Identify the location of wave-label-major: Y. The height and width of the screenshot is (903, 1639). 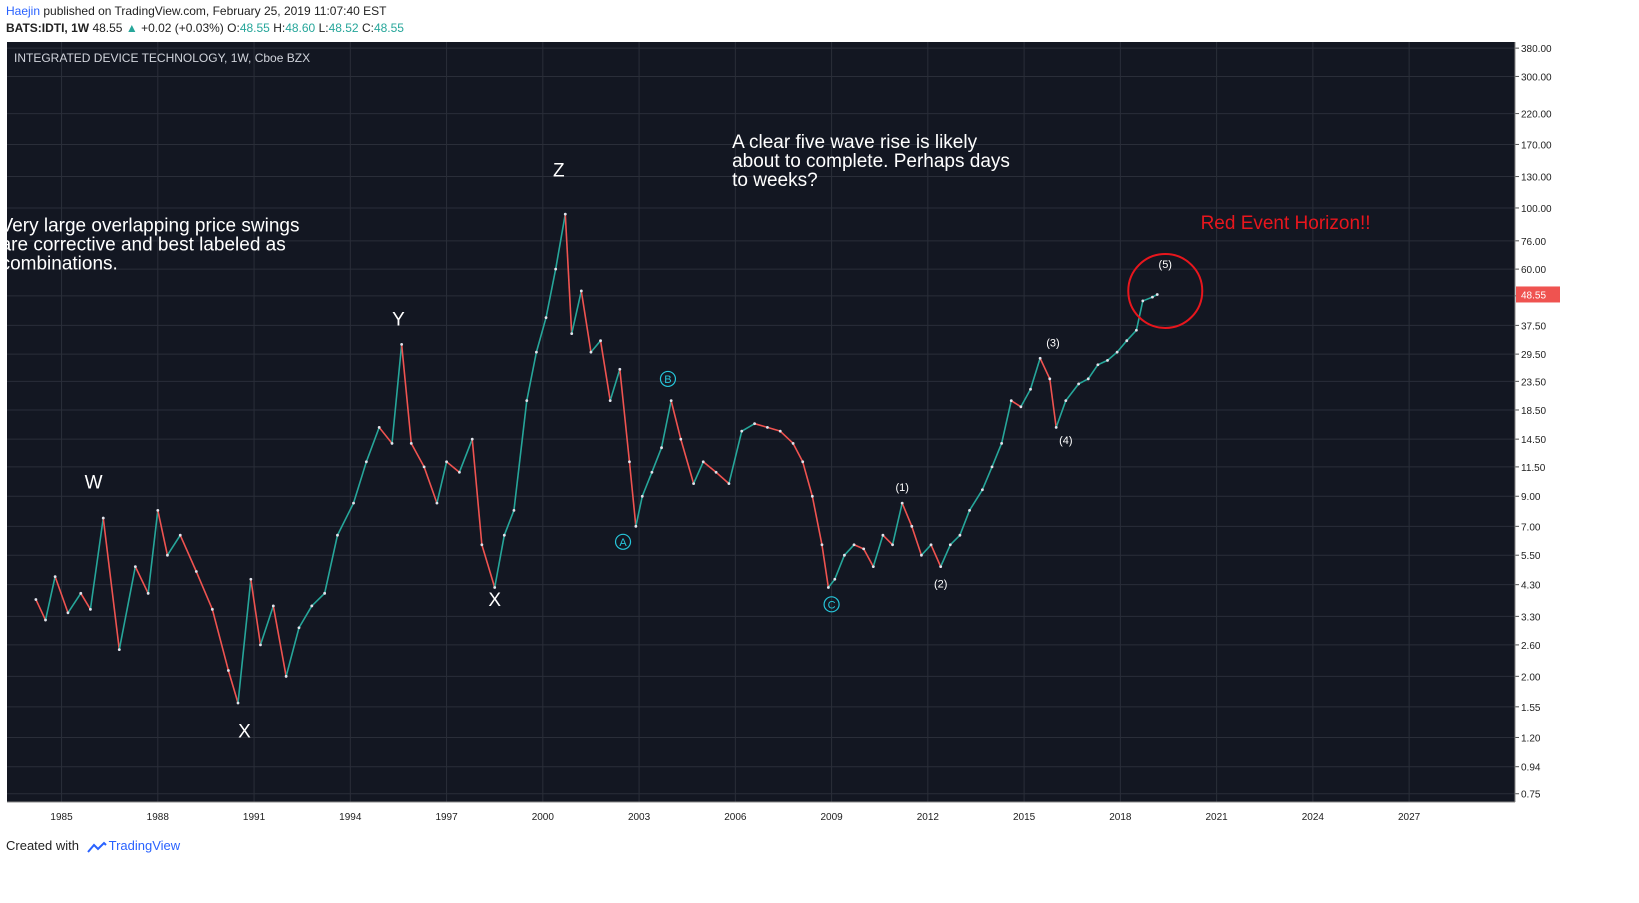
(398, 319).